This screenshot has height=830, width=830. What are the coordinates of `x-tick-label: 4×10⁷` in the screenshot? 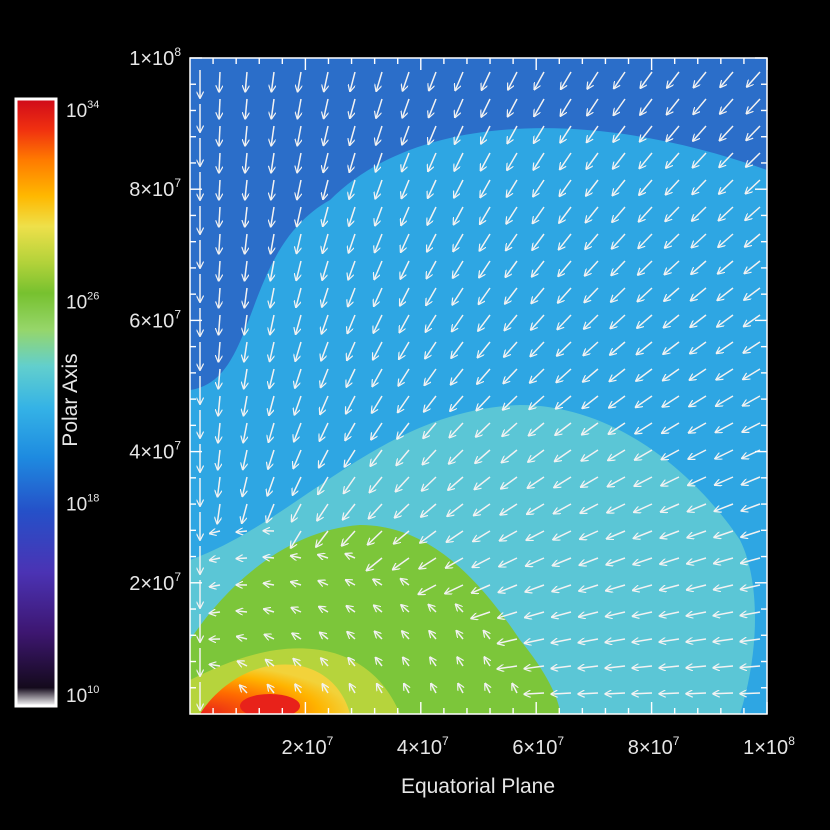 It's located at (423, 746).